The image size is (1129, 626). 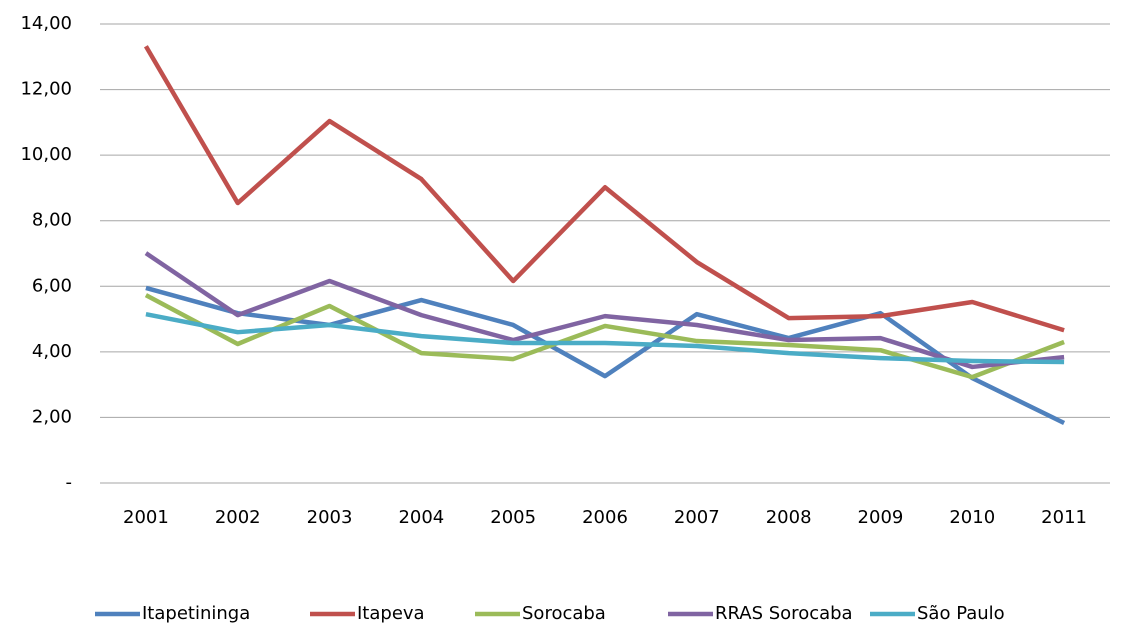 I want to click on x-tick-label: 2006, so click(x=605, y=517).